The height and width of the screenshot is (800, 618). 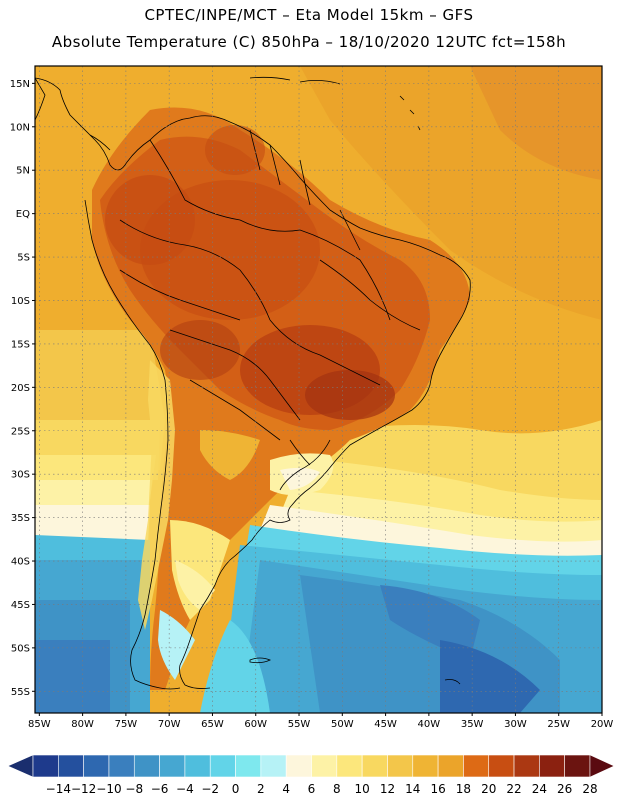 I want to click on colorbar-tick-label: 0, so click(x=236, y=789).